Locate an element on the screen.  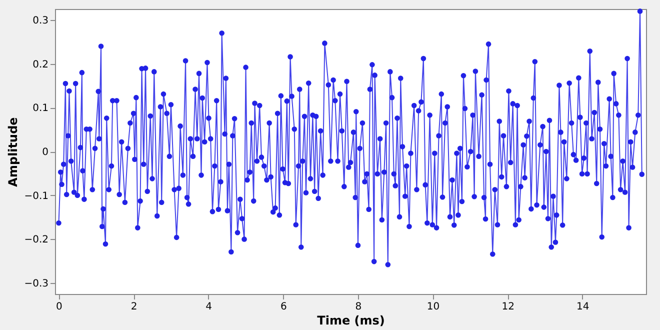
y-tick-label: 0.1 is located at coordinates (40, 108).